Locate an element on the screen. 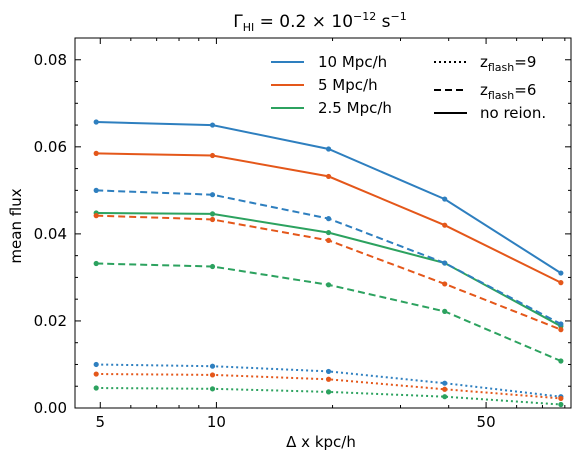  chart-title: ΓHI = 0.2 × 10−12 s−1 is located at coordinates (319, 22).